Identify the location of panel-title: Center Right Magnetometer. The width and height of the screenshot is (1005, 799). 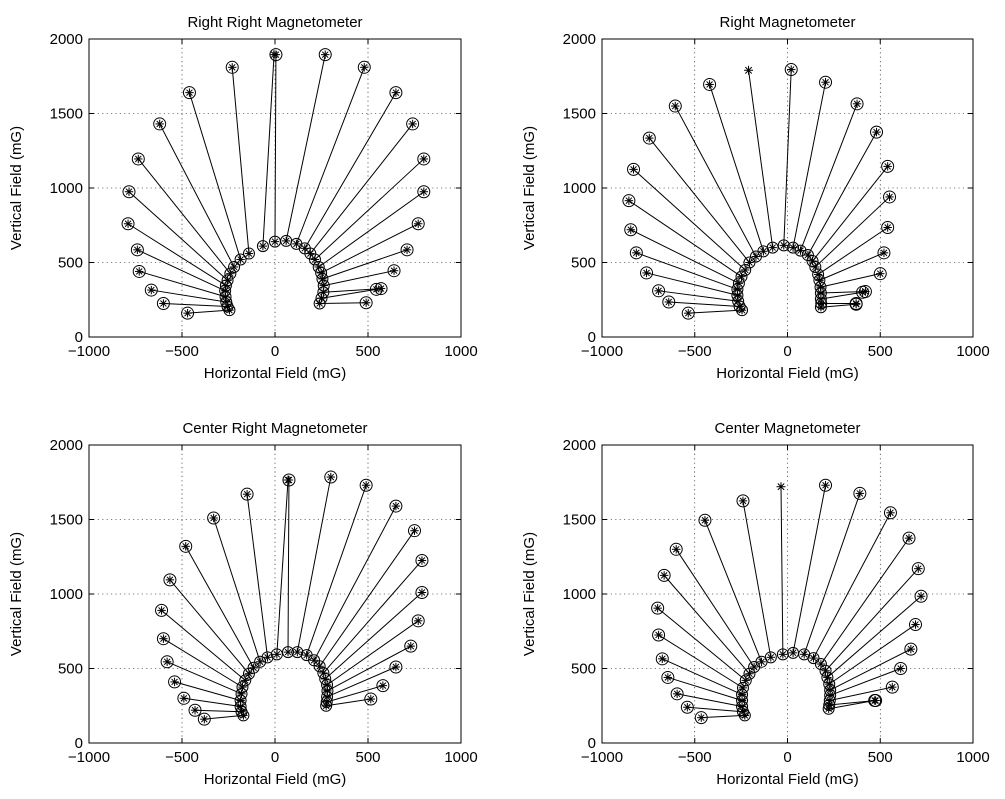
(274, 428).